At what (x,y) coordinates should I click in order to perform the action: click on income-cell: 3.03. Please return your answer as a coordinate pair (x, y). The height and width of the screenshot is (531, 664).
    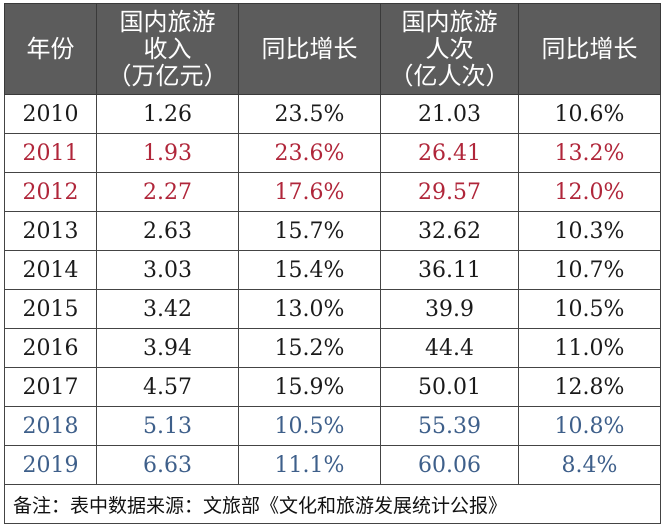
    Looking at the image, I should click on (167, 270).